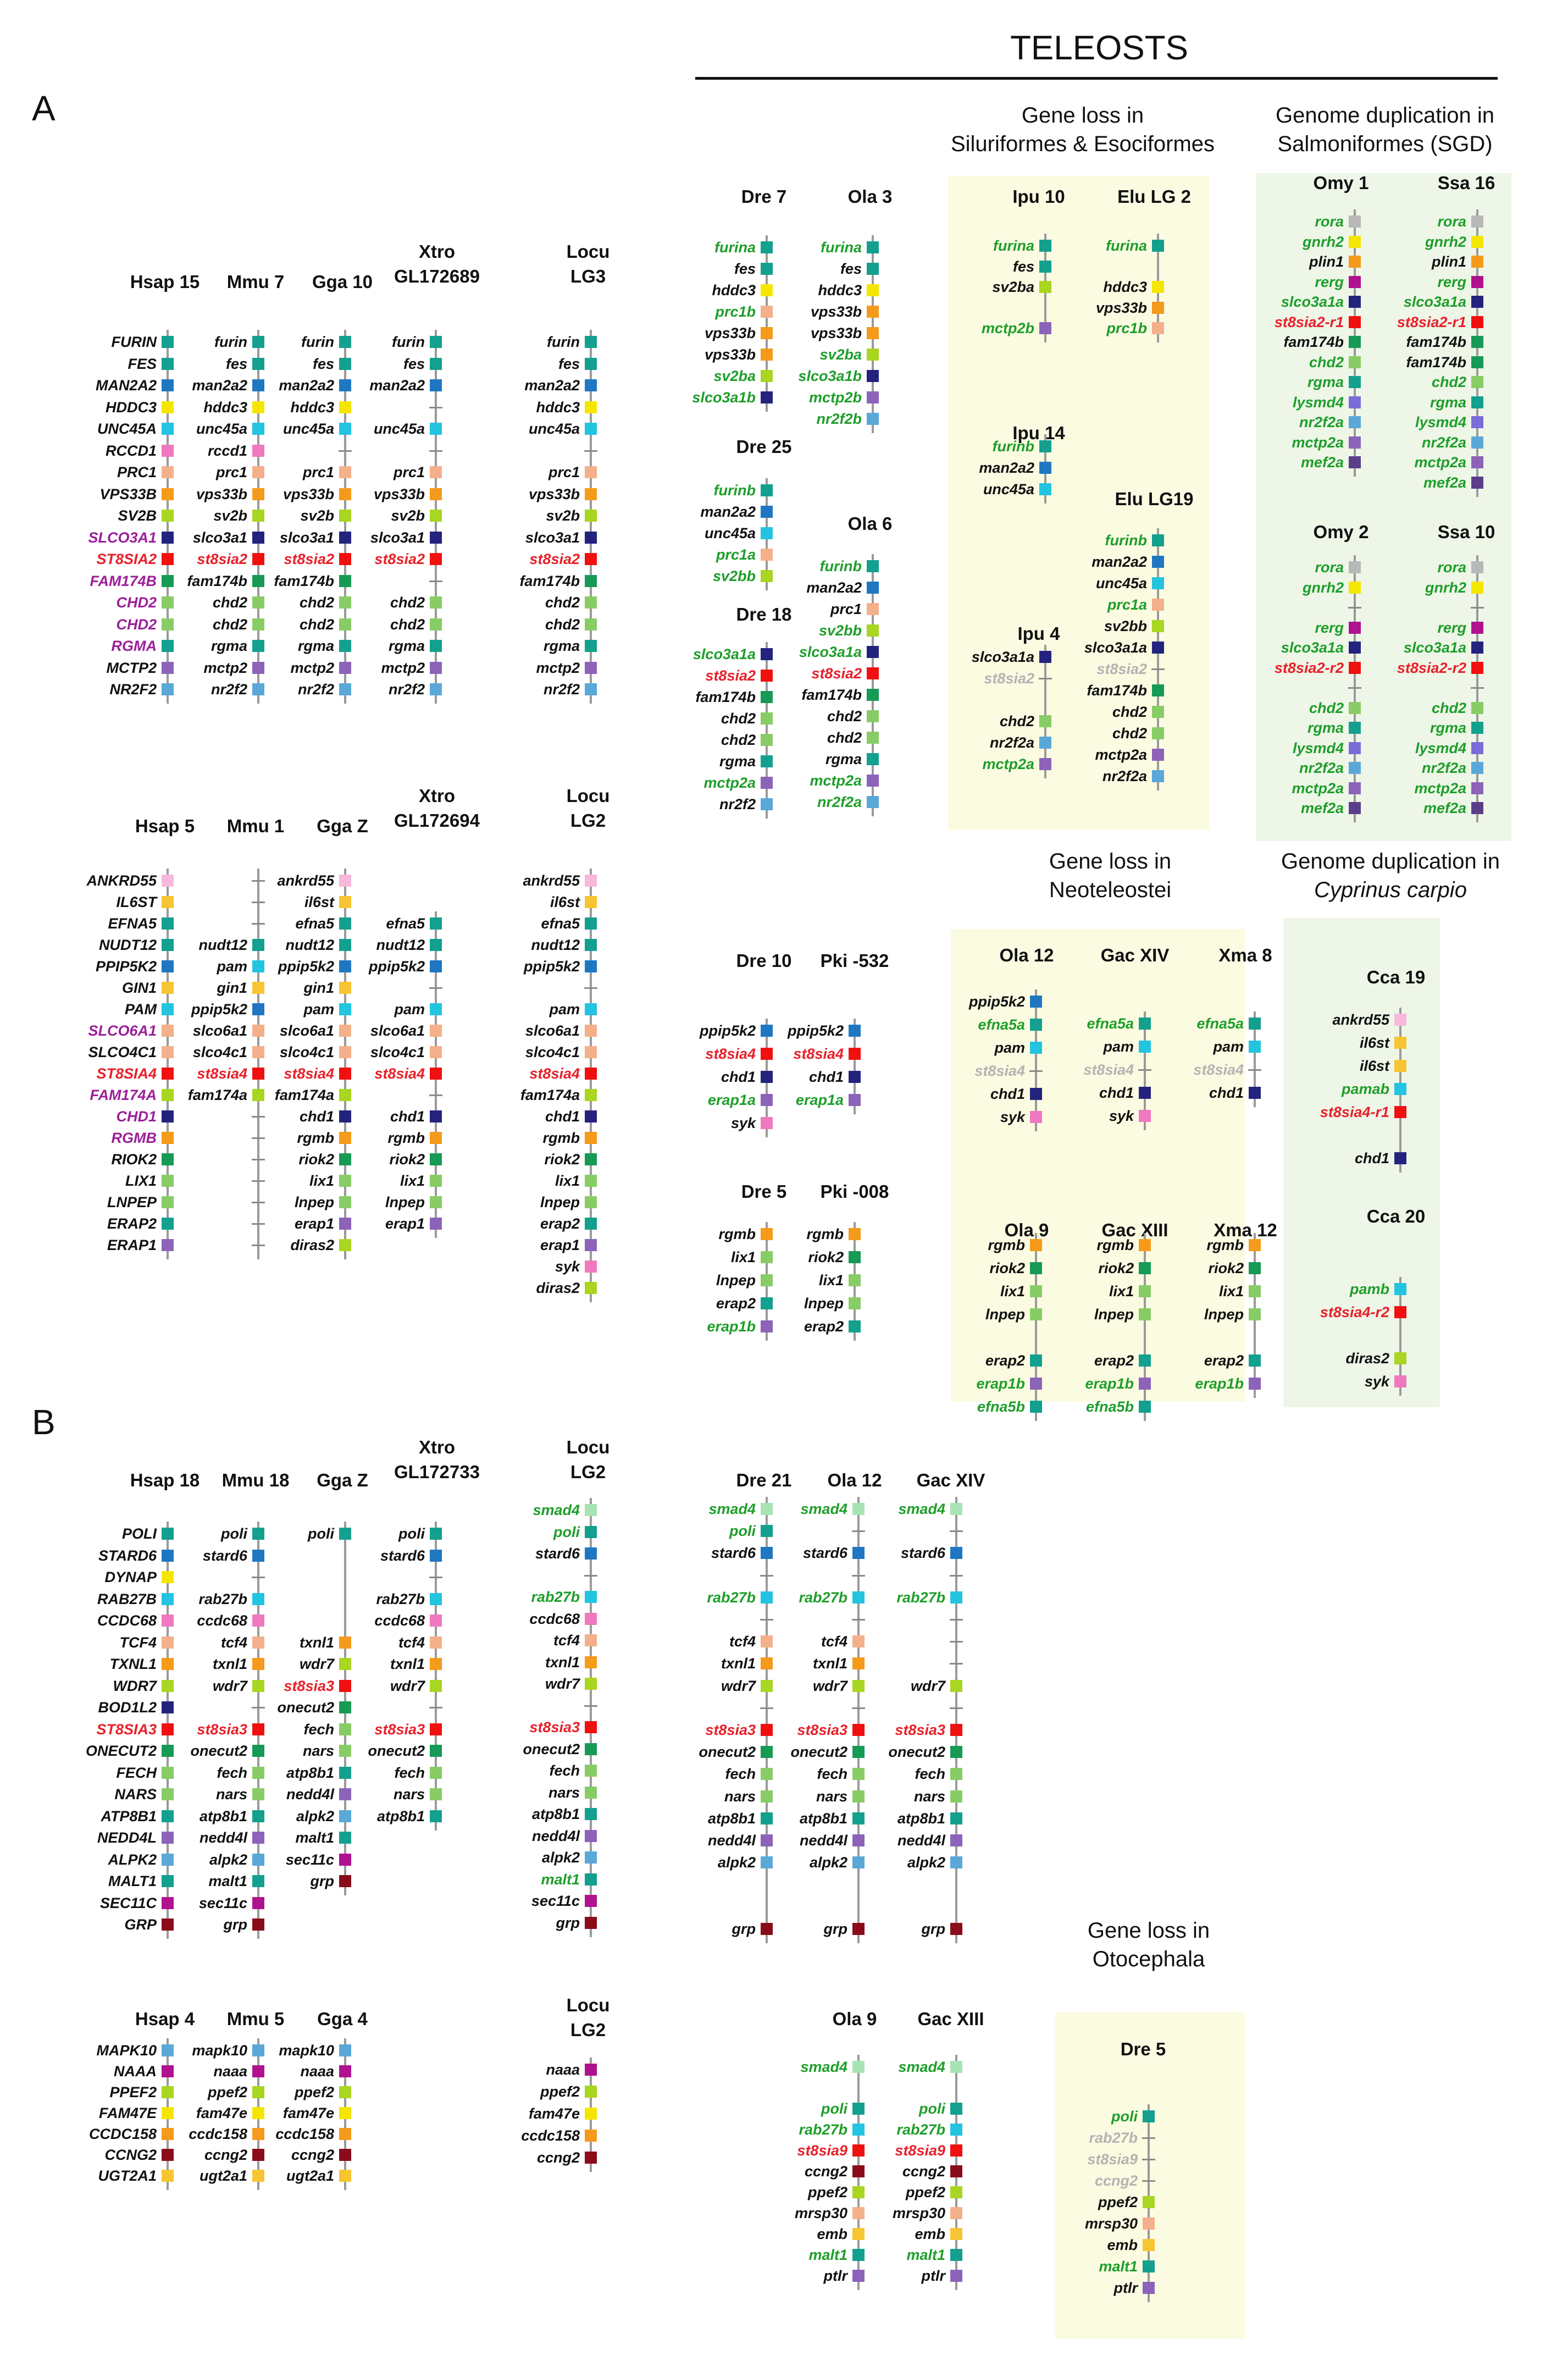 The width and height of the screenshot is (1568, 2372). What do you see at coordinates (44, 108) in the screenshot?
I see `panel-a-label: A` at bounding box center [44, 108].